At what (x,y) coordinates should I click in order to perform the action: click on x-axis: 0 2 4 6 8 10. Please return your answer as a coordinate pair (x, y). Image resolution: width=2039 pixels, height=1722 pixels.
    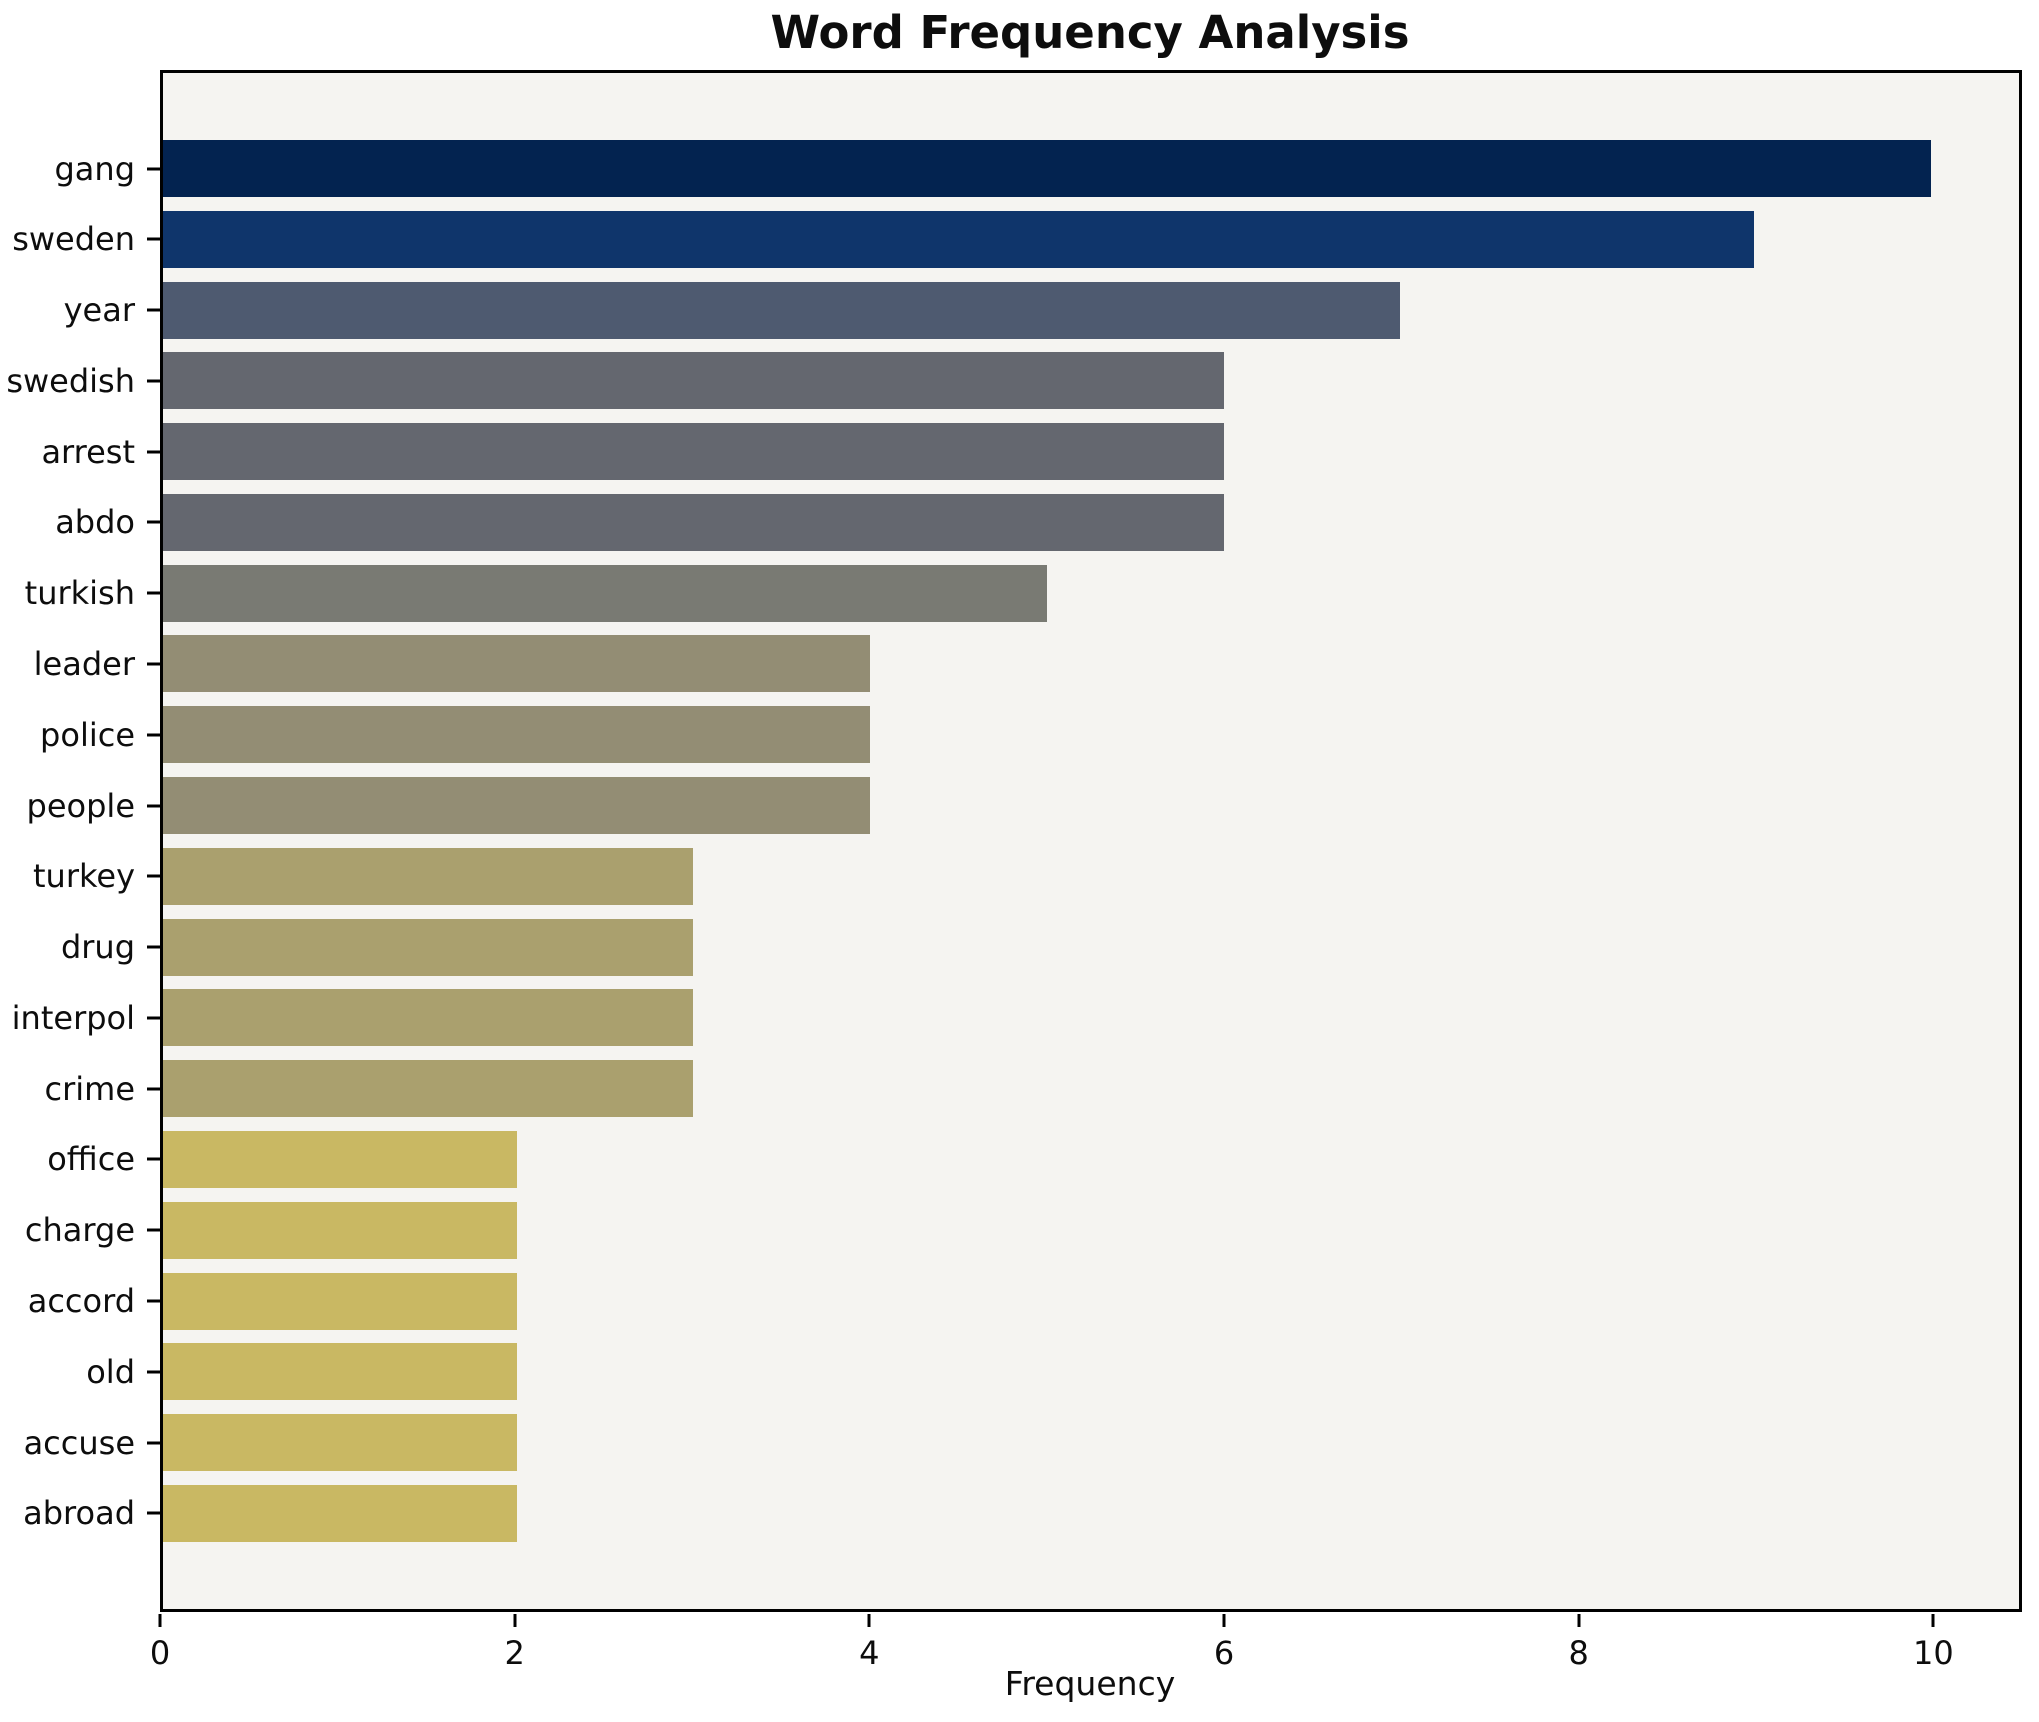
    Looking at the image, I should click on (1086, 1642).